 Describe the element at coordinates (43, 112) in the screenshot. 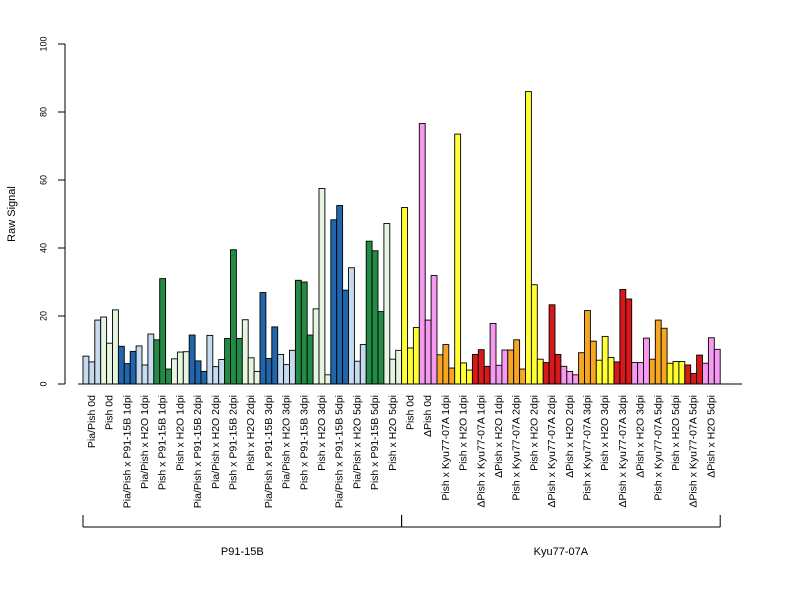

I see `y-tick-label: 80` at that location.